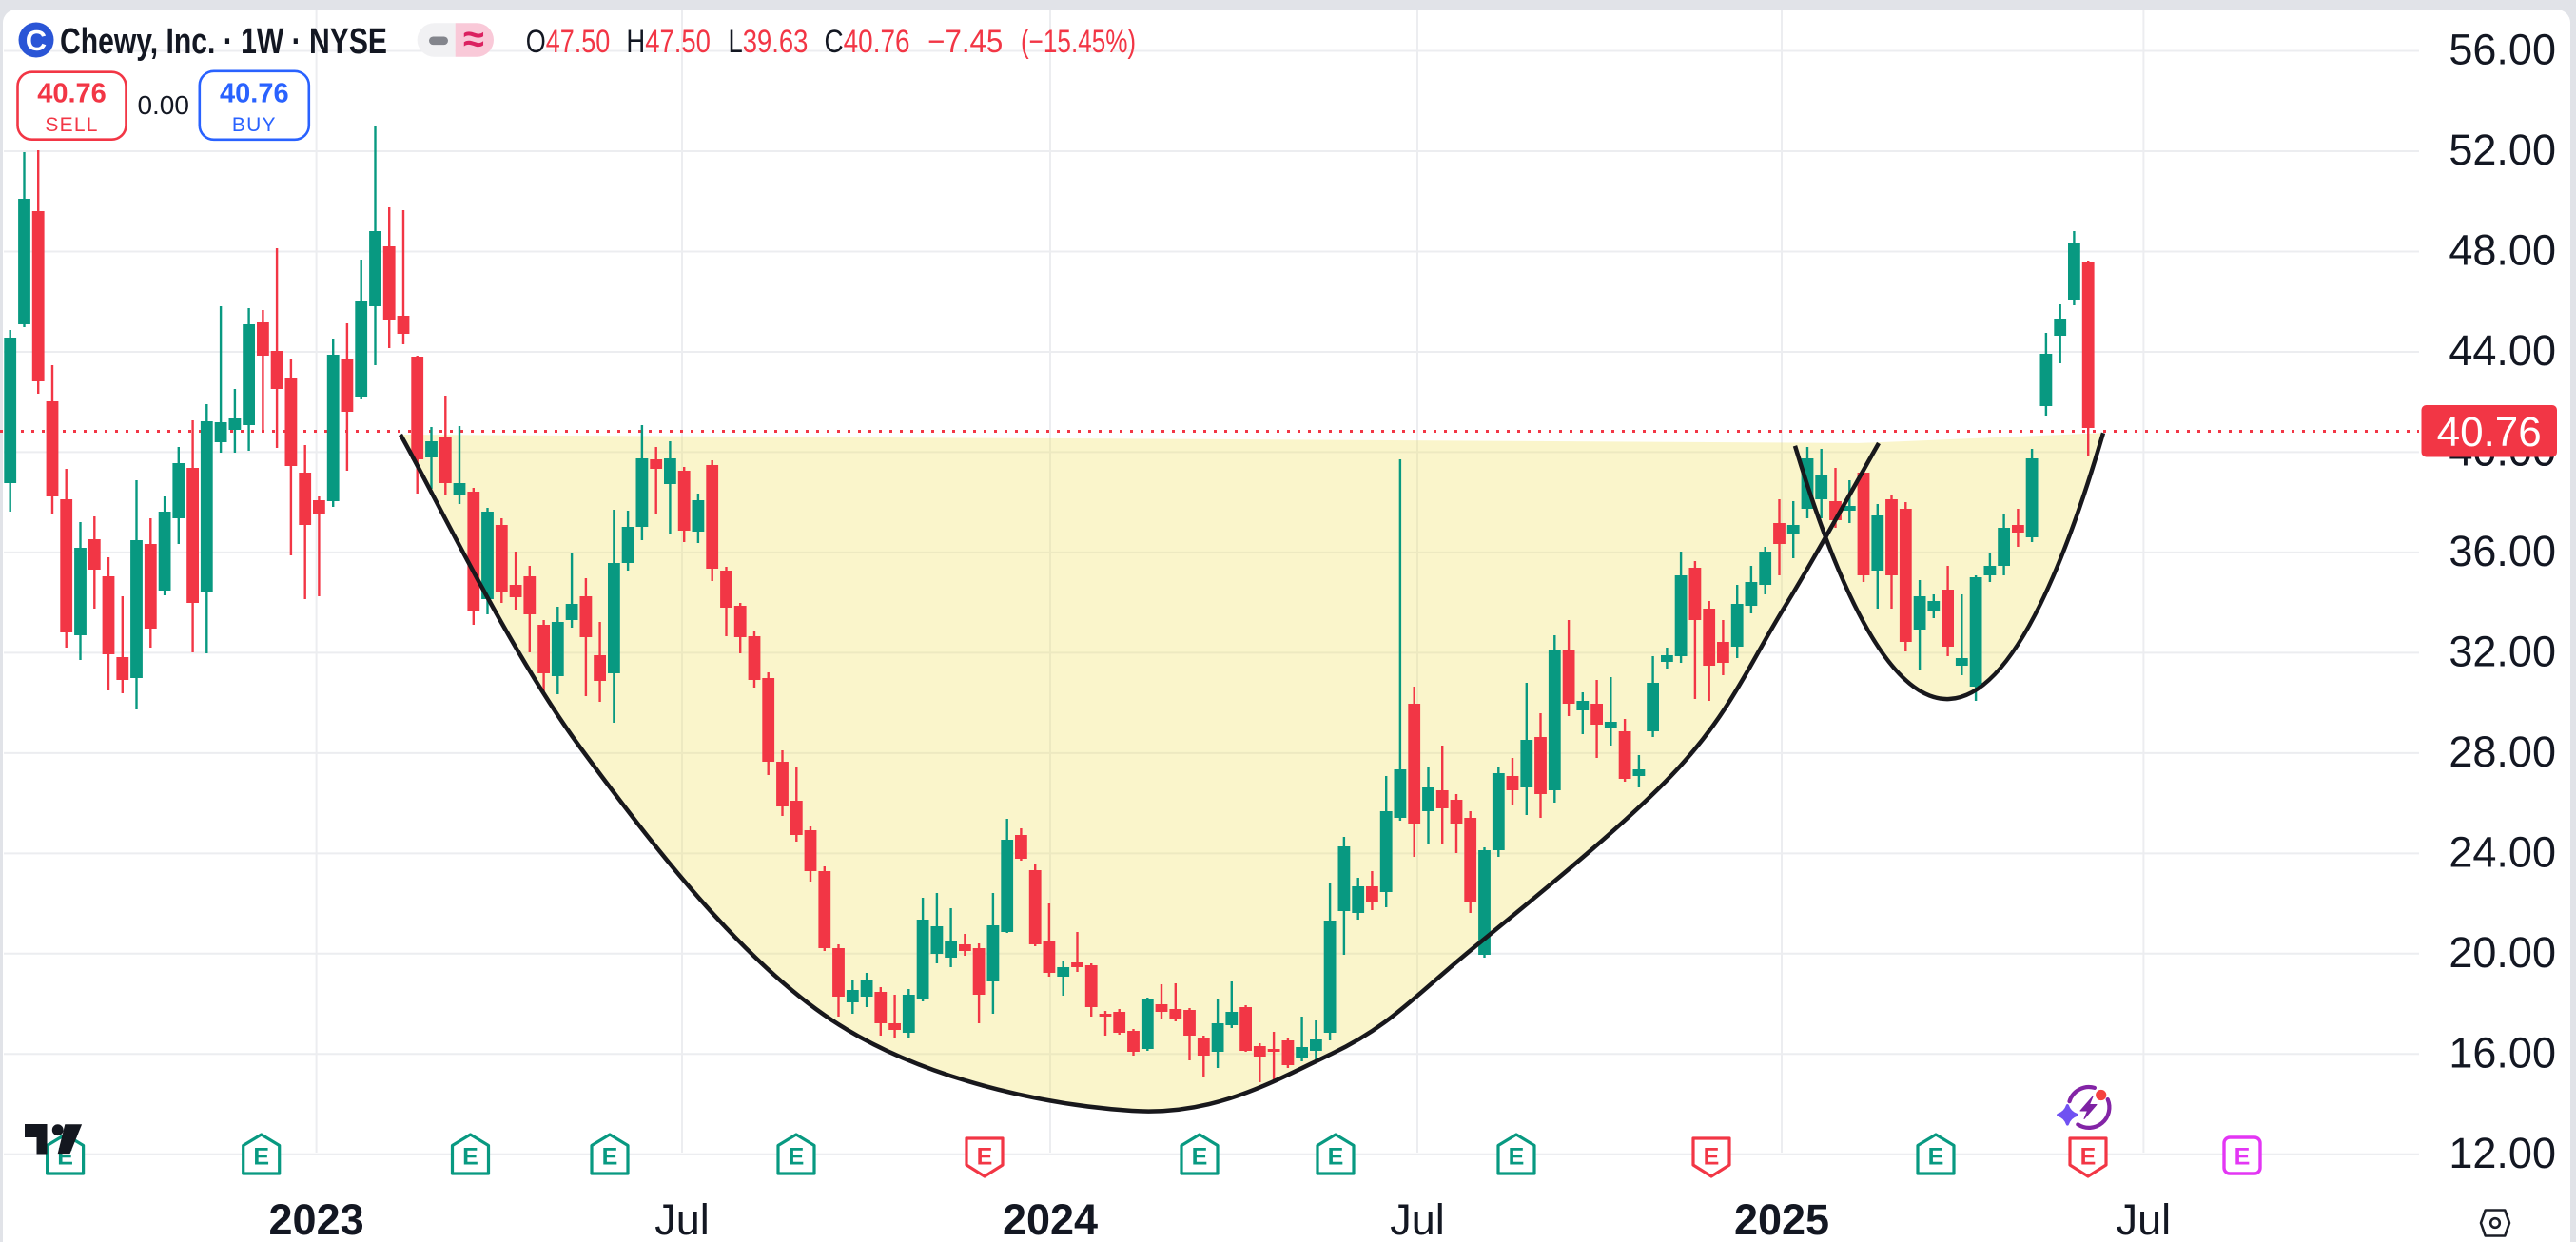 The image size is (2576, 1242). Describe the element at coordinates (2502, 350) in the screenshot. I see `svg-text: 44.00` at that location.